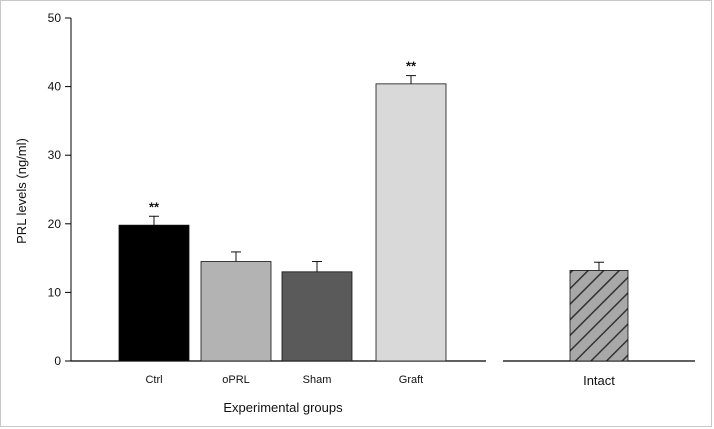 The image size is (714, 429). I want to click on y-tick-label: 40, so click(55, 87).